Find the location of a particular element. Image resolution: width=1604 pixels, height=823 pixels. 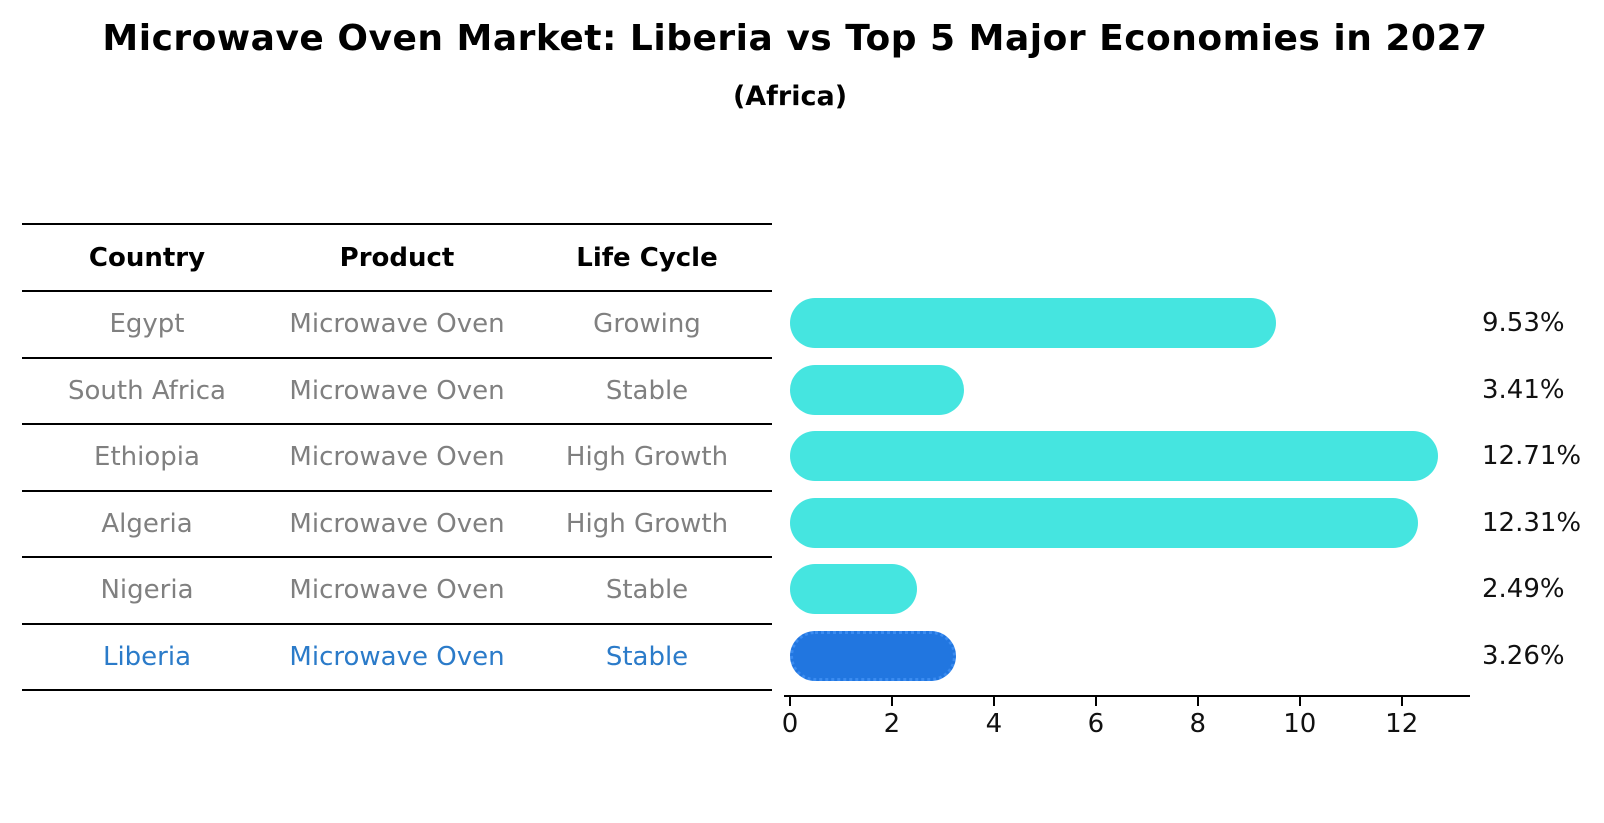

cell-country: Algeria is located at coordinates (147, 523).